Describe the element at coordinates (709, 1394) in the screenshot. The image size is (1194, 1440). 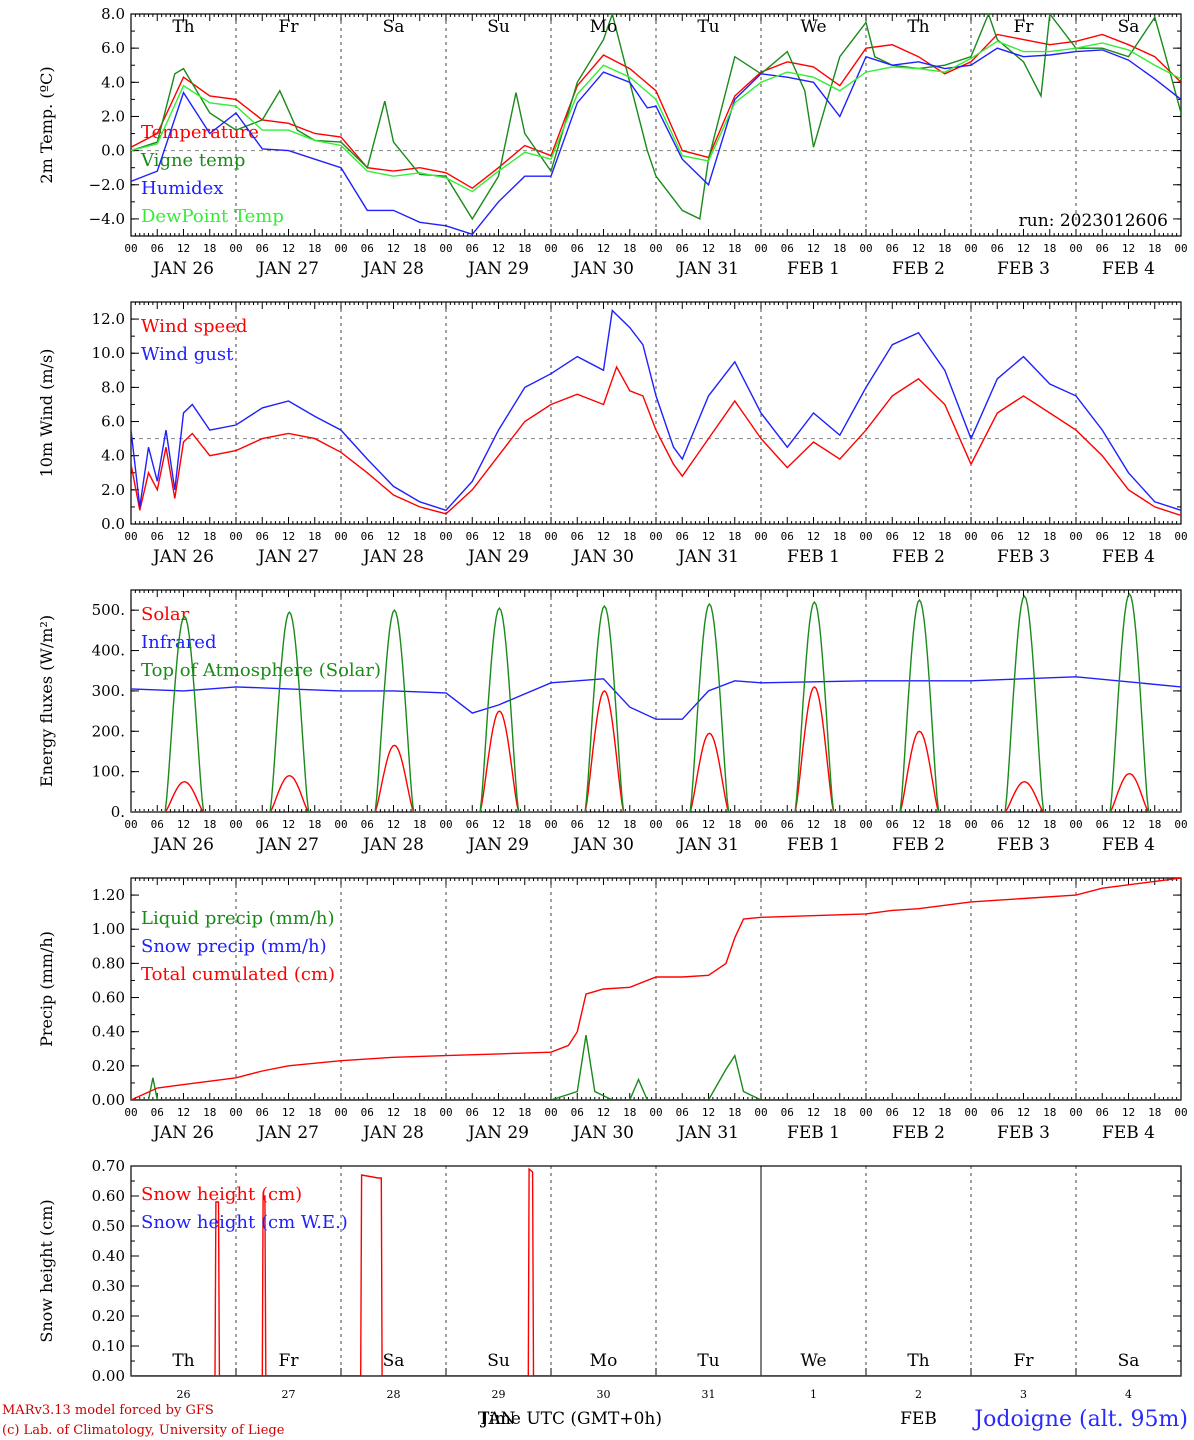
I see `date-number-label: 31` at that location.